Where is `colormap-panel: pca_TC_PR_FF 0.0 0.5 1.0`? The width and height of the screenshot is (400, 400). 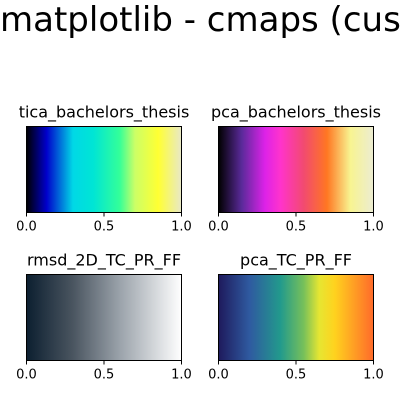 colormap-panel: pca_TC_PR_FF 0.0 0.5 1.0 is located at coordinates (296, 317).